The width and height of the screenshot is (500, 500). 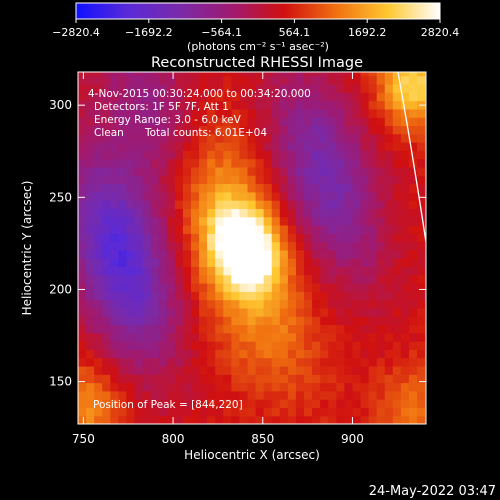 I want to click on colorbar-tick-label: −1692.2, so click(x=149, y=32).